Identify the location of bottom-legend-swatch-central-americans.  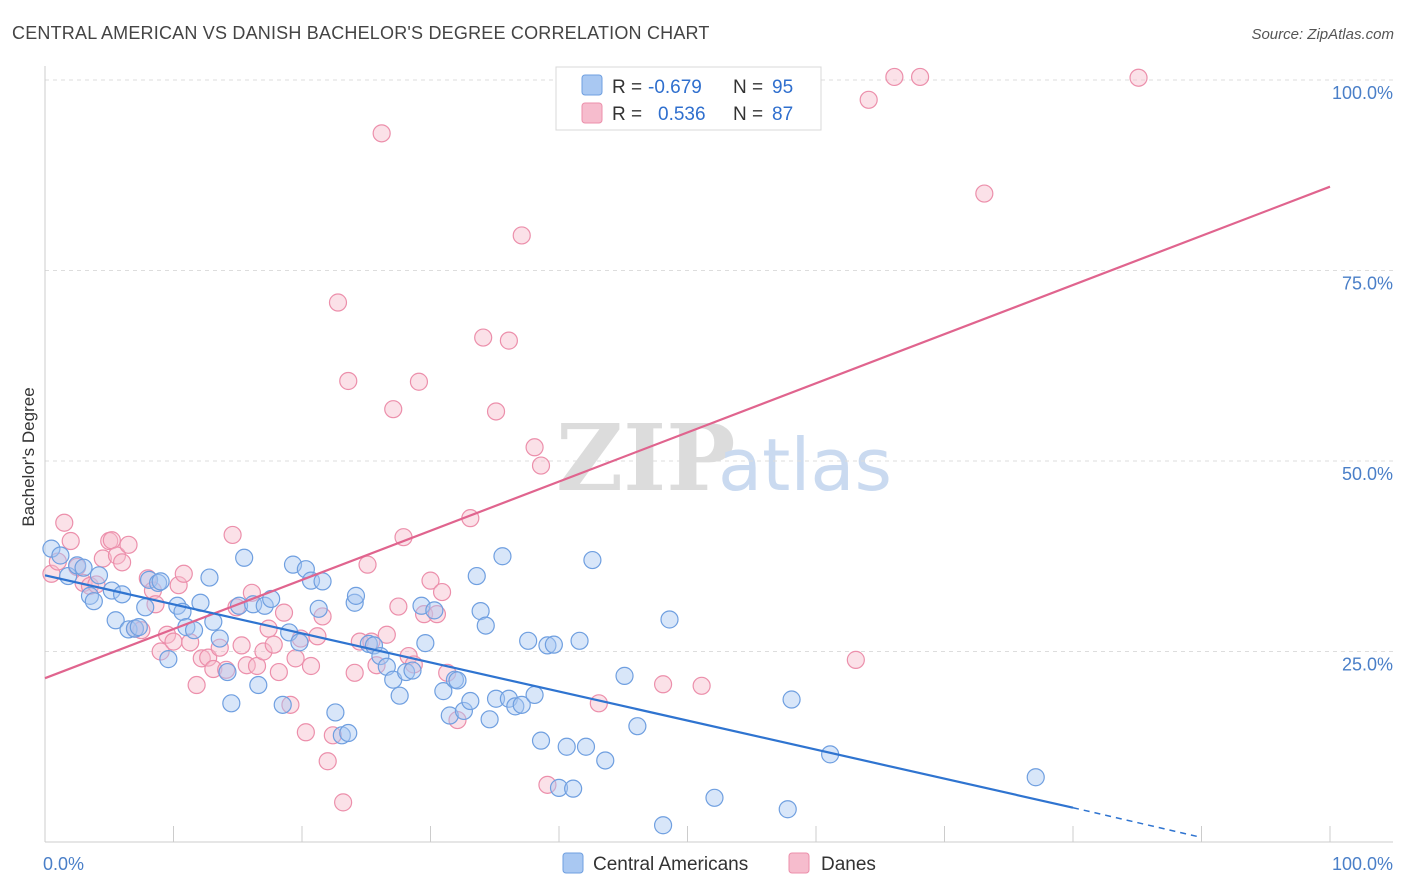
(573, 863).